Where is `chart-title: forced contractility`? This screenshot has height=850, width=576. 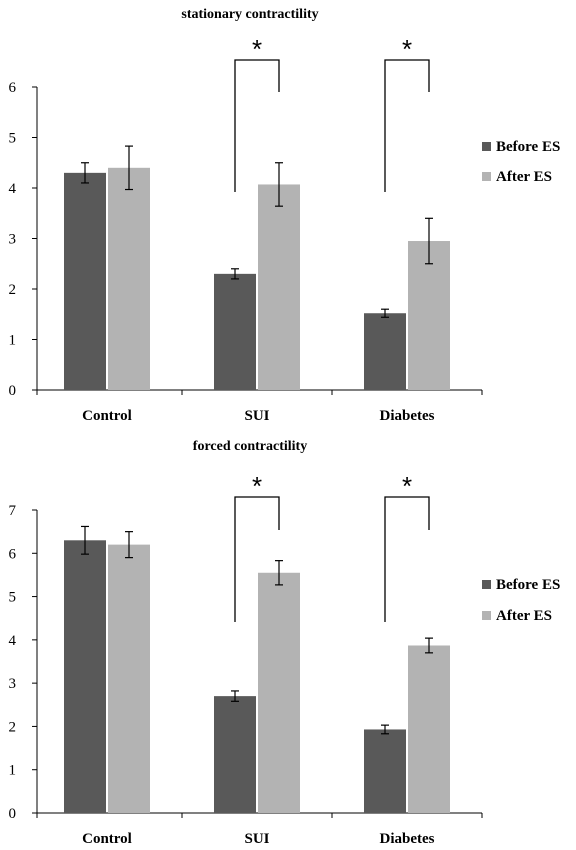 chart-title: forced contractility is located at coordinates (250, 446).